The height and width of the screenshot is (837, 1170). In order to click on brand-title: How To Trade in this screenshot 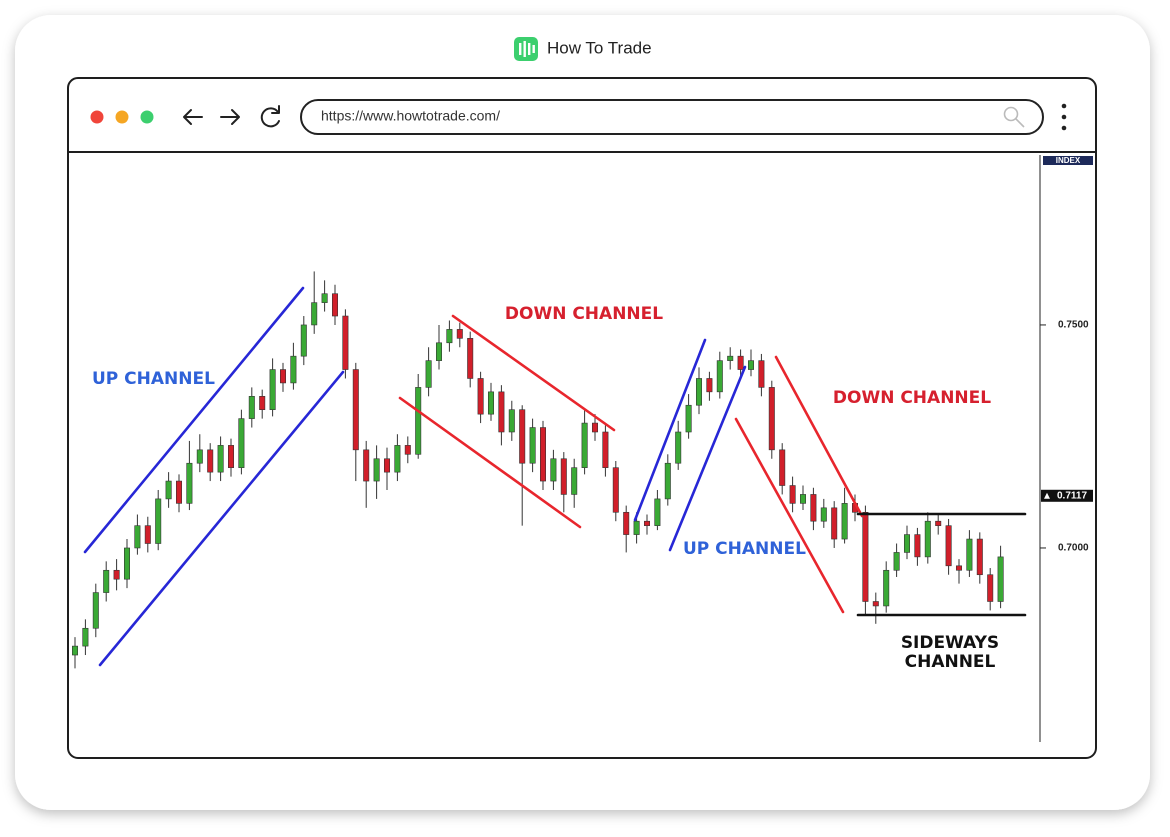, I will do `click(599, 47)`.